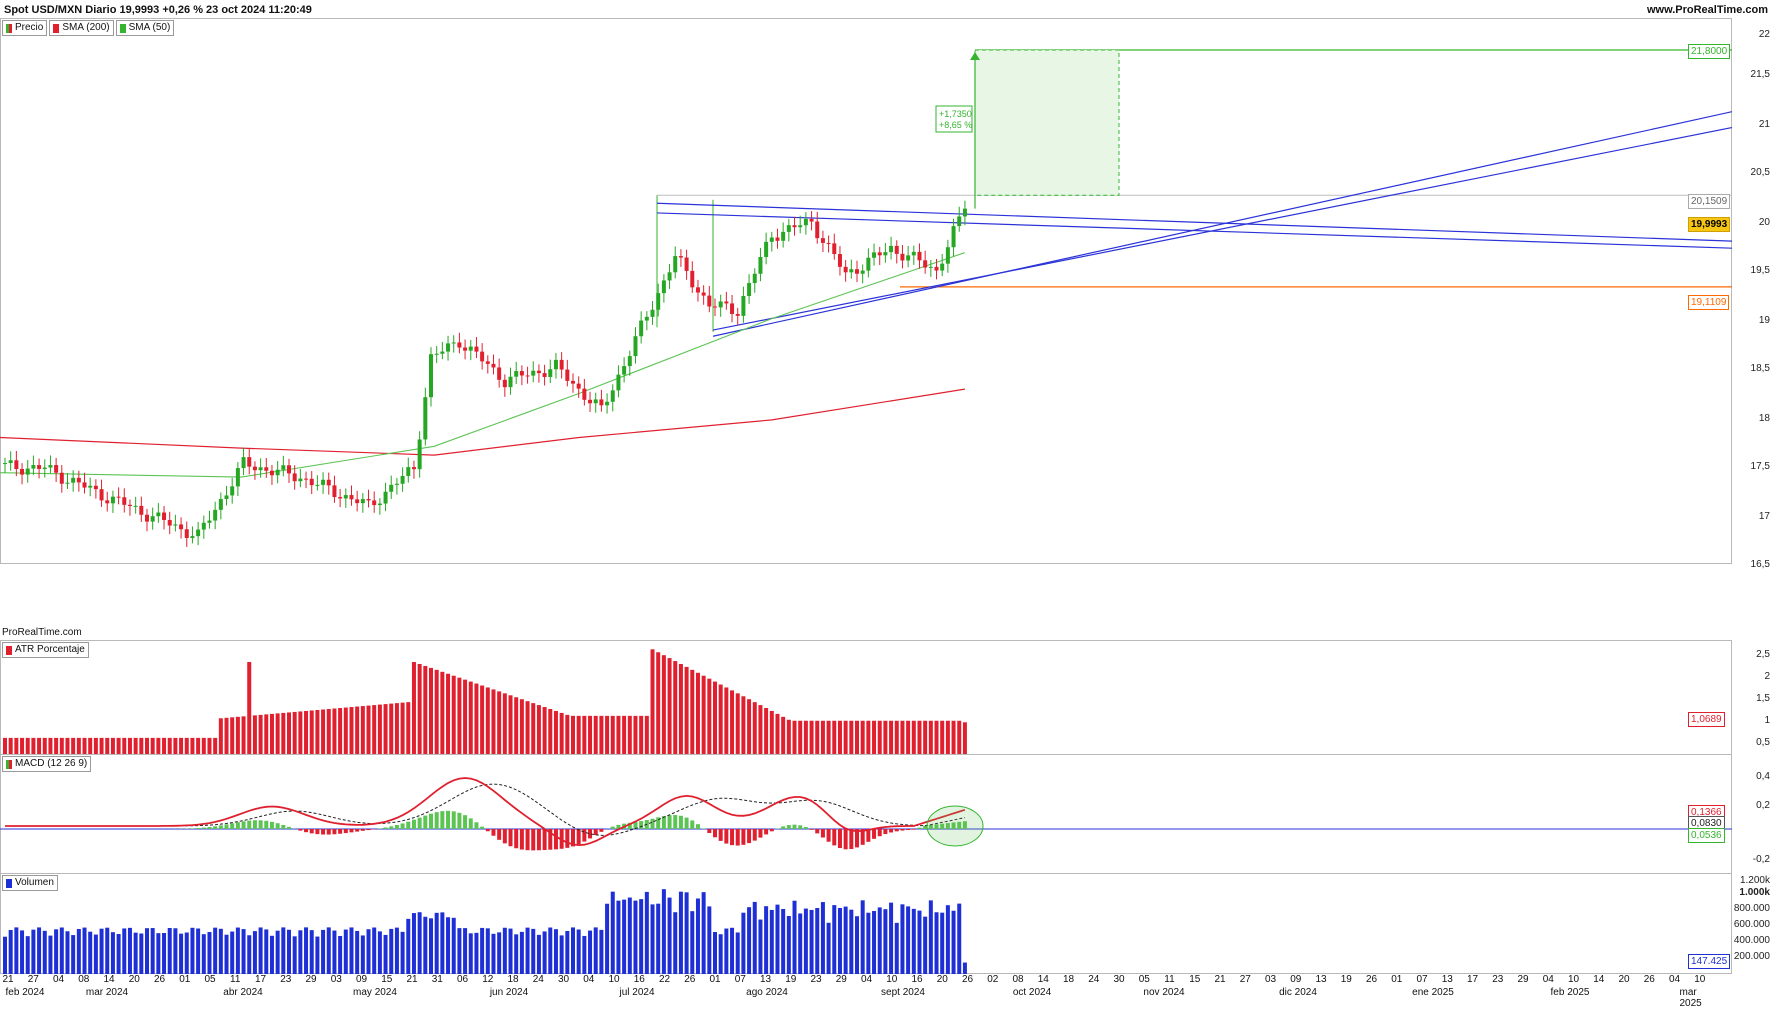 The image size is (1778, 1009). What do you see at coordinates (1032, 992) in the screenshot?
I see `x-tick-month: oct 2024` at bounding box center [1032, 992].